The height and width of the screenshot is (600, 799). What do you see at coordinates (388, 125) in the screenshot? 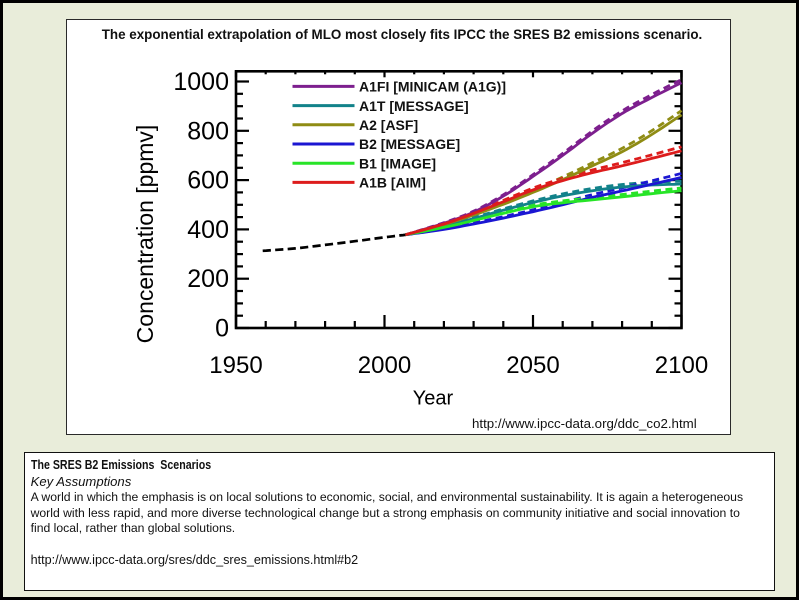
I see `svg-text: A2 [ASF]` at bounding box center [388, 125].